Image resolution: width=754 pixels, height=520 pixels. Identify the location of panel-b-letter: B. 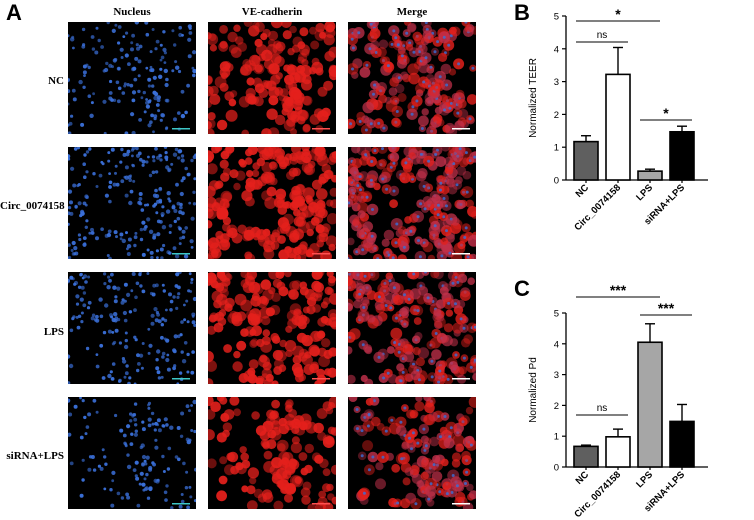
(522, 12).